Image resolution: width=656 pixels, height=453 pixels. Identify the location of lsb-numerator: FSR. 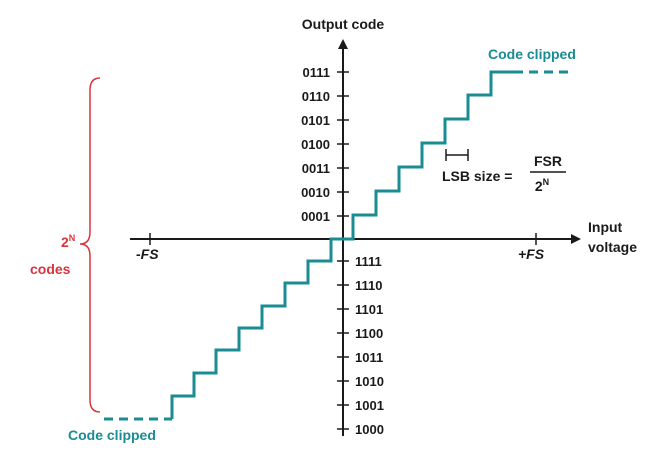
(548, 161).